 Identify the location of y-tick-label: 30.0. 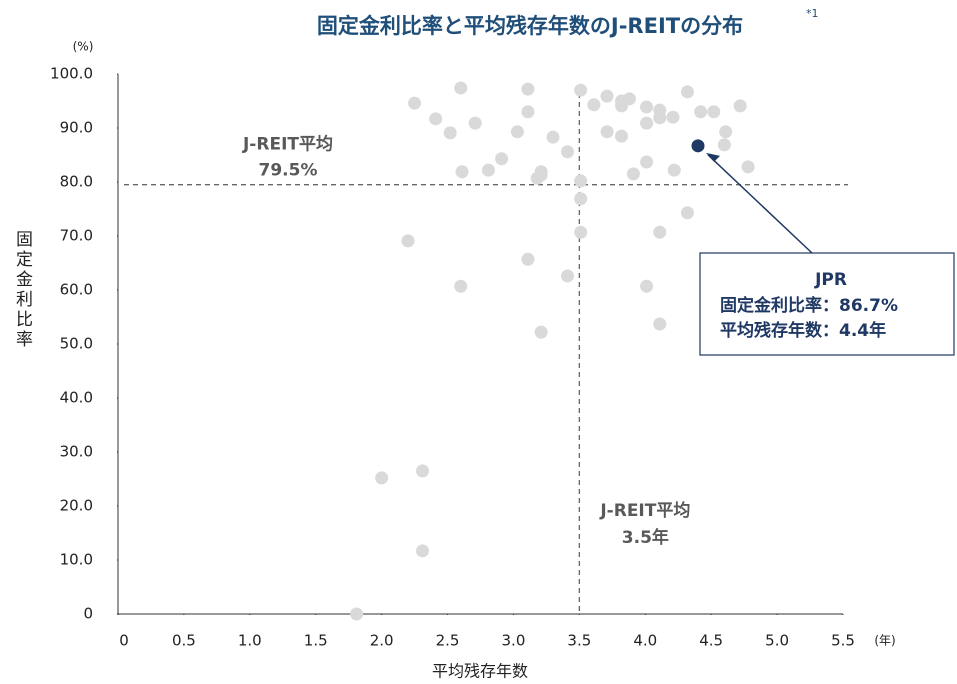
(76, 452).